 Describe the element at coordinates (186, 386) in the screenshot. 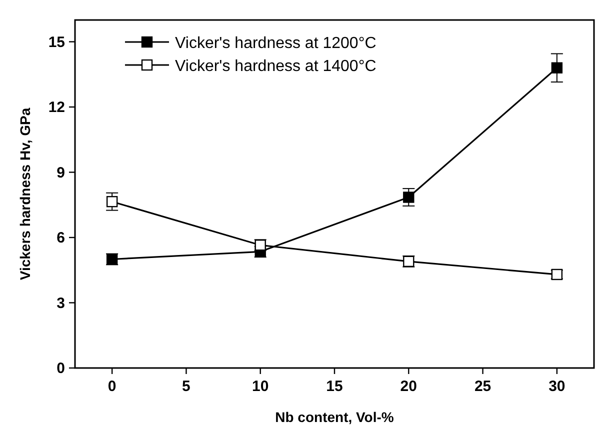

I see `x-tick-label: 5` at that location.